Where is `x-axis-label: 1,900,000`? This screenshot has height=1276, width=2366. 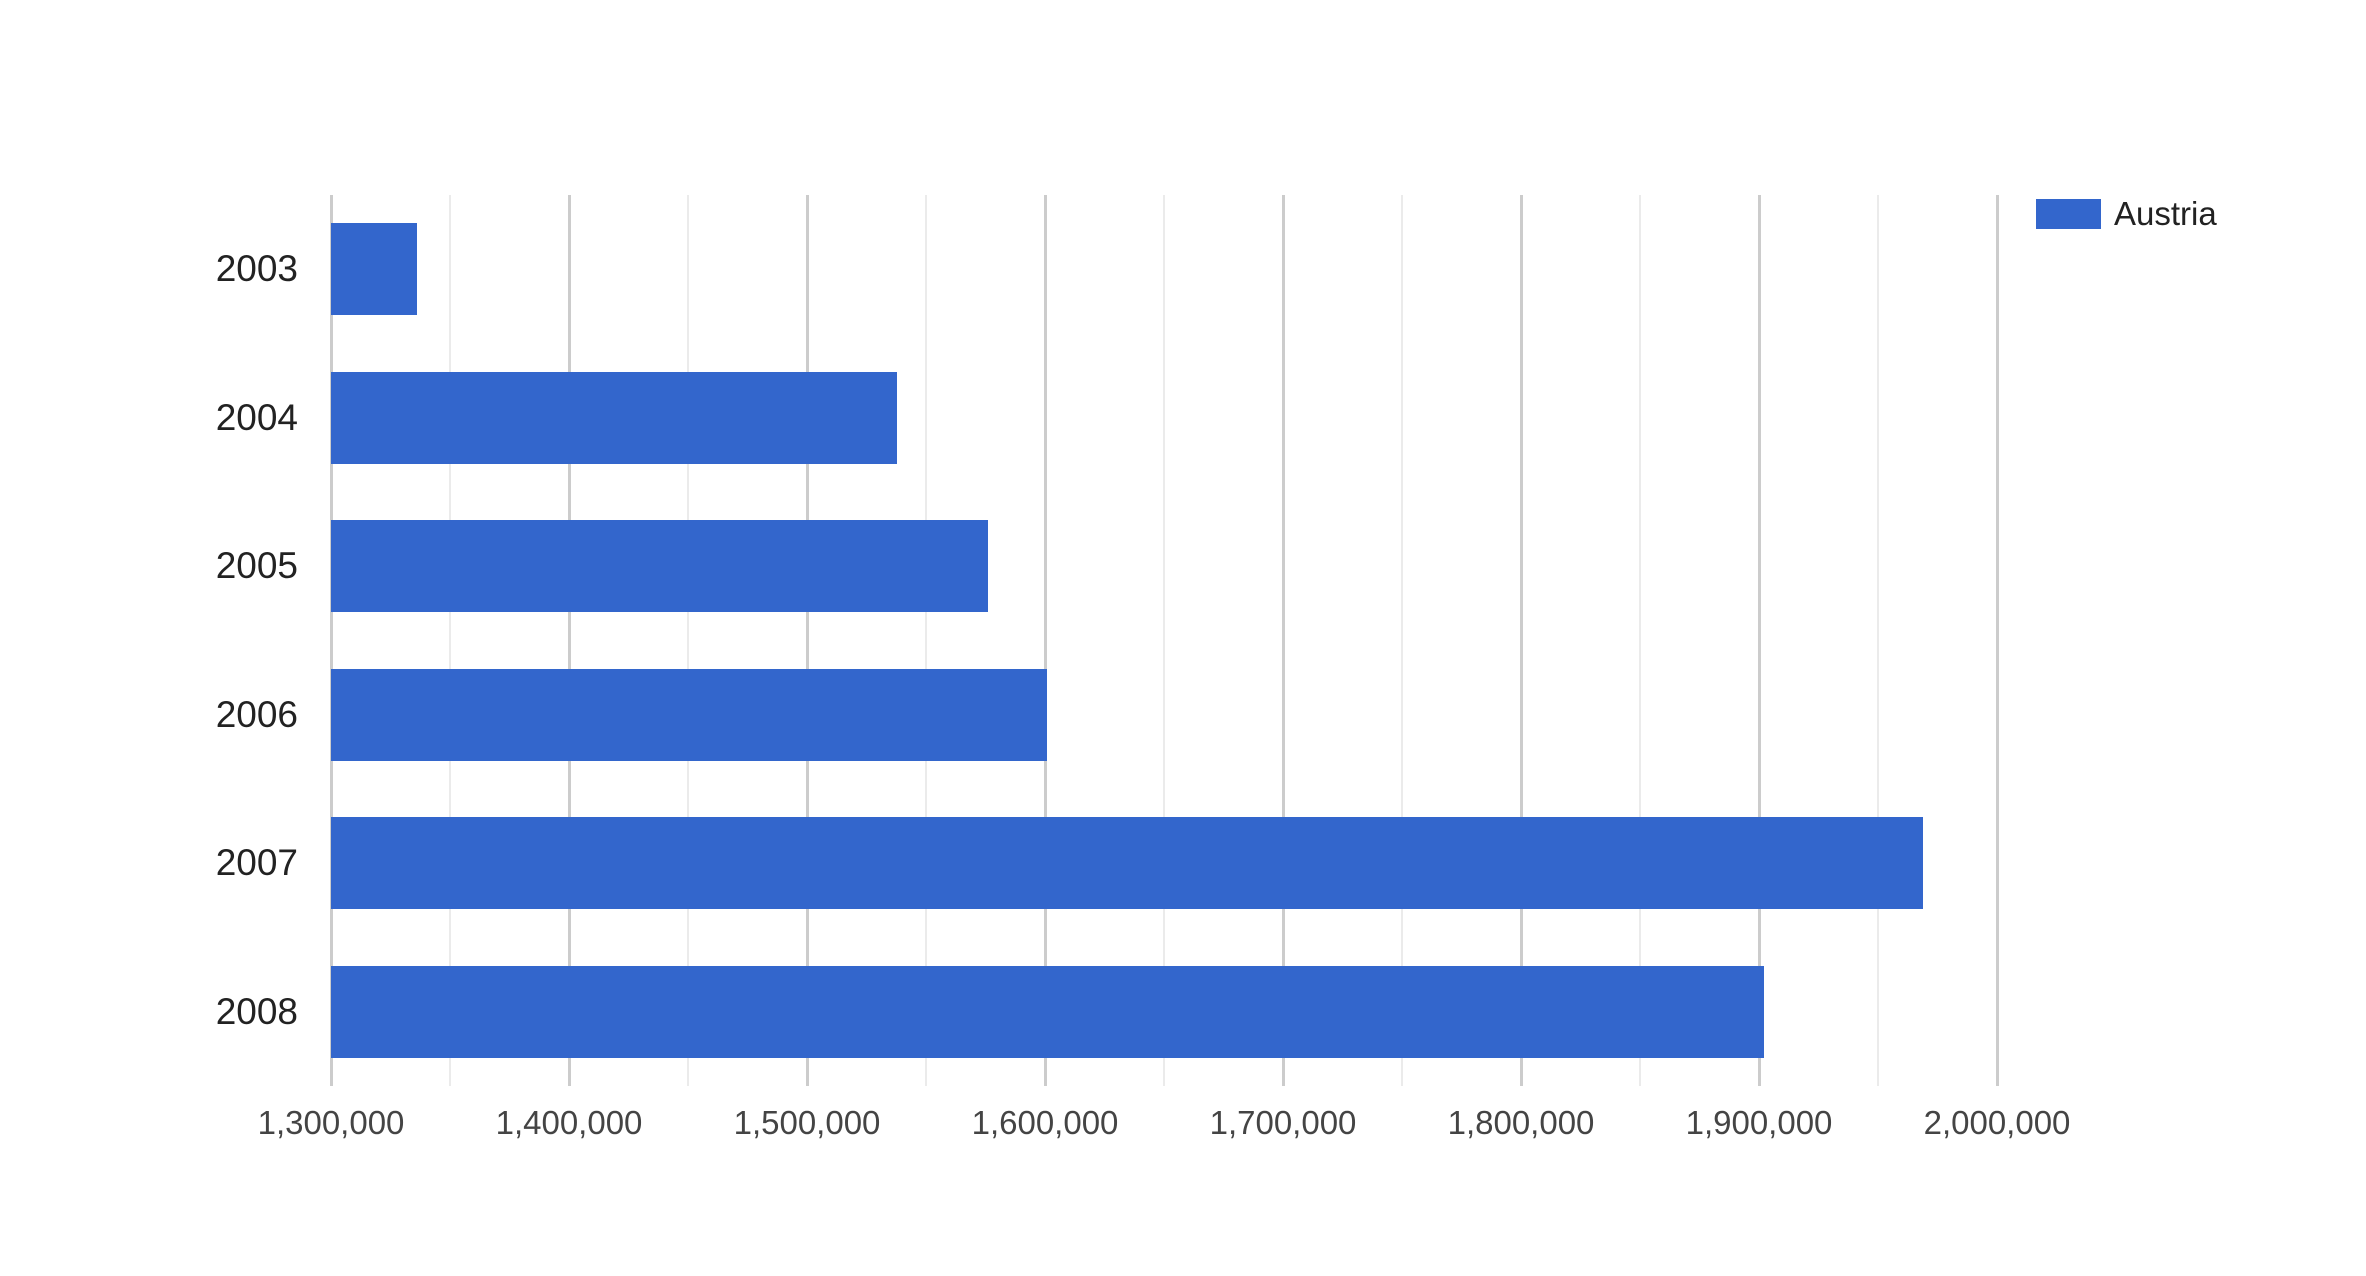 x-axis-label: 1,900,000 is located at coordinates (1759, 1122).